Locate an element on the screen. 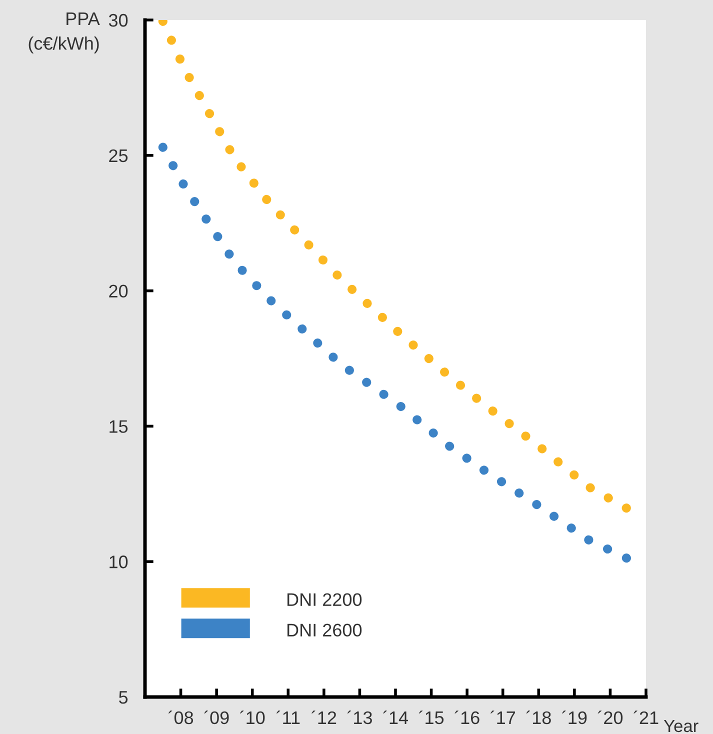 Image resolution: width=713 pixels, height=734 pixels. y-tick-label: 10 is located at coordinates (119, 562).